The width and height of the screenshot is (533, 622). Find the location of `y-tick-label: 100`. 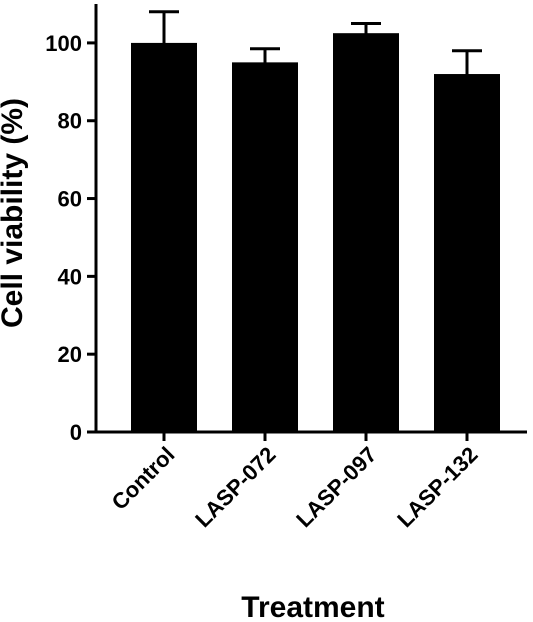

y-tick-label: 100 is located at coordinates (63, 43).